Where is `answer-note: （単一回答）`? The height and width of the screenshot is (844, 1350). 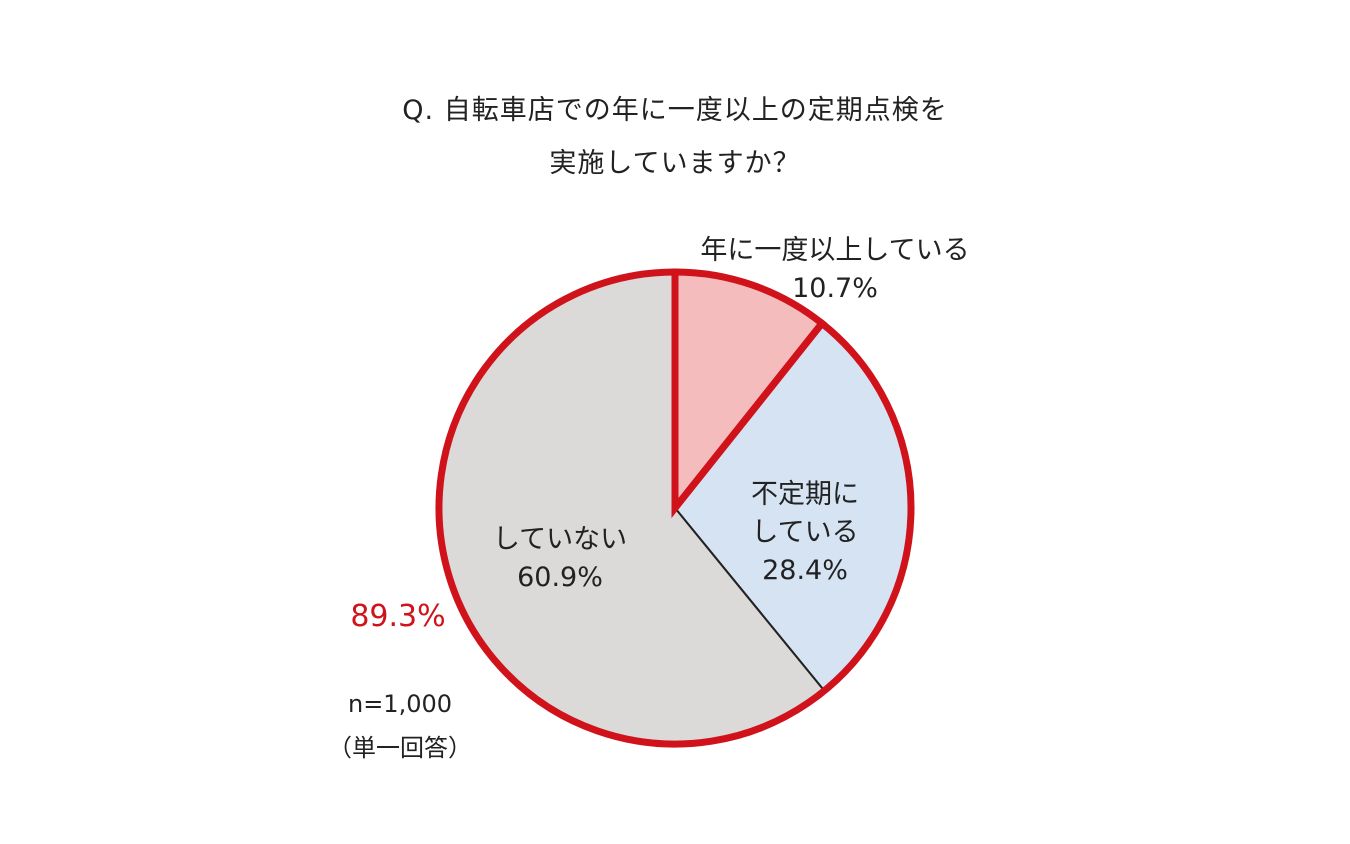
answer-note: （単一回答） is located at coordinates (400, 748).